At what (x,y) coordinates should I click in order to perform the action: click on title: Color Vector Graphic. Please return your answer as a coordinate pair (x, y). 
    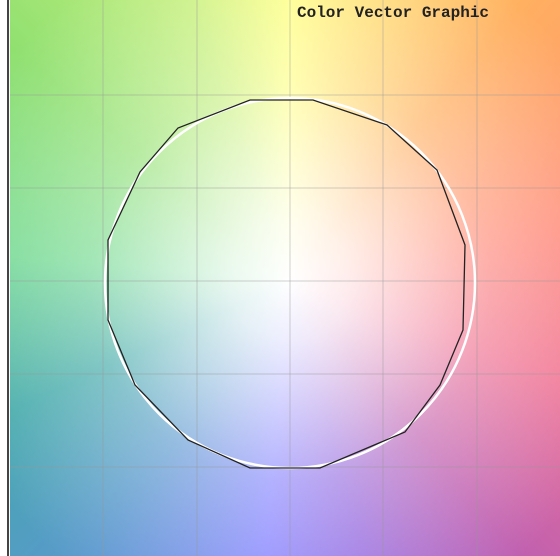
    Looking at the image, I should click on (393, 13).